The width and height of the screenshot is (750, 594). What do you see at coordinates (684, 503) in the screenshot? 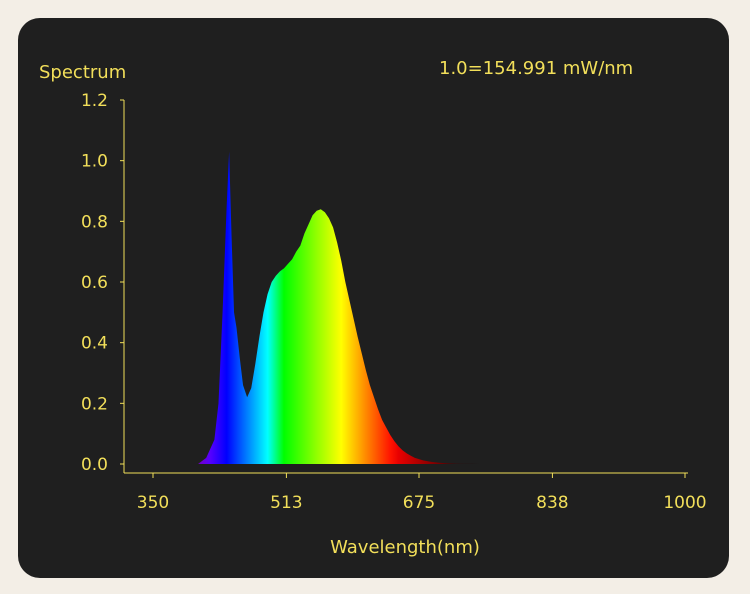
I see `x-tick-label: 1000` at bounding box center [684, 503].